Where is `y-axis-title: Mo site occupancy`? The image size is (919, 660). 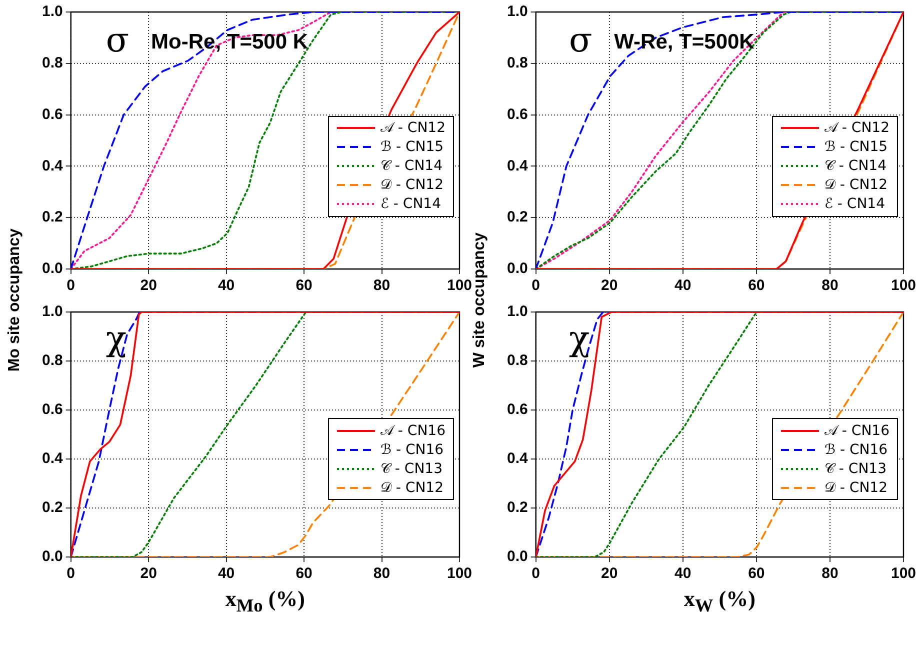
y-axis-title: Mo site occupancy is located at coordinates (15, 300).